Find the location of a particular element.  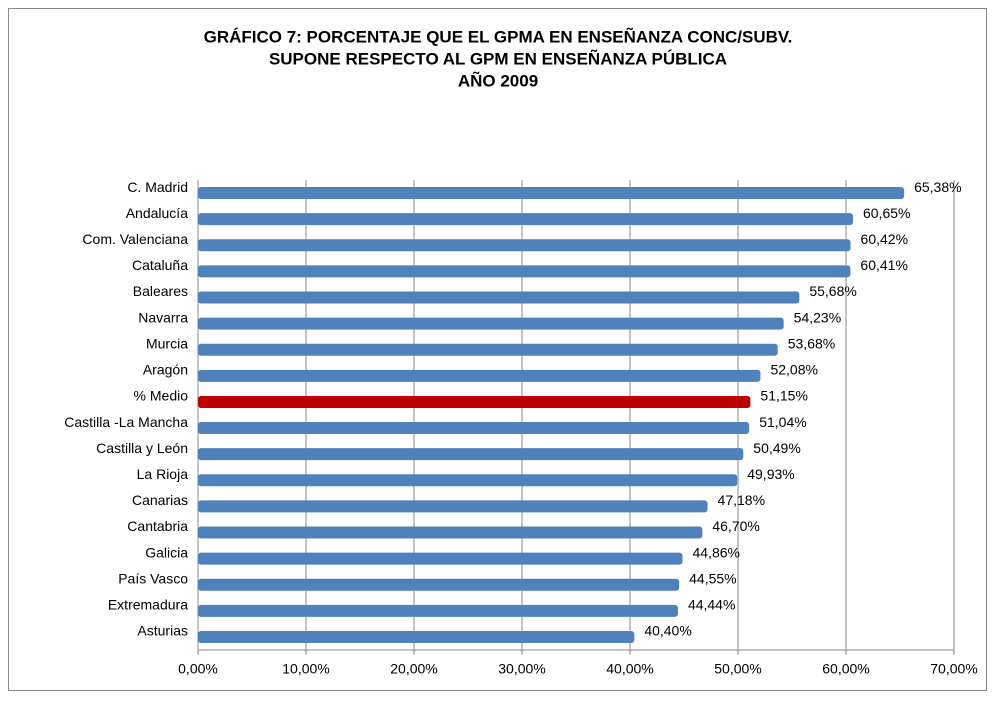

data-label: 65,38% is located at coordinates (937, 187).